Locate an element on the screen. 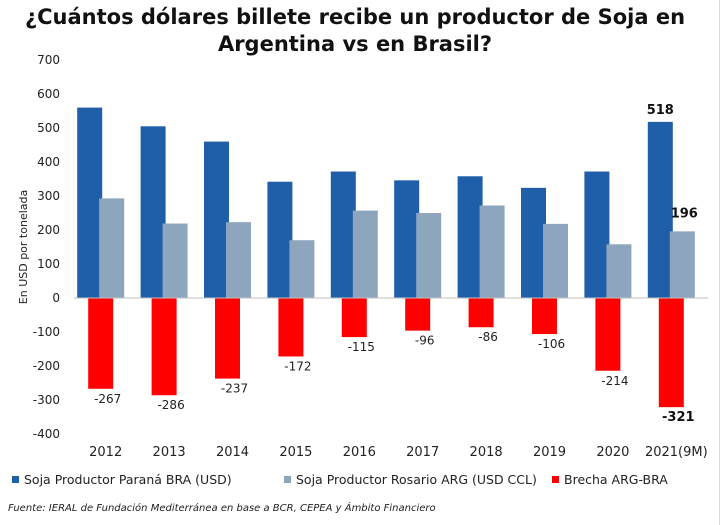 Image resolution: width=720 pixels, height=525 pixels. legend-swatch-brasil is located at coordinates (15, 479).